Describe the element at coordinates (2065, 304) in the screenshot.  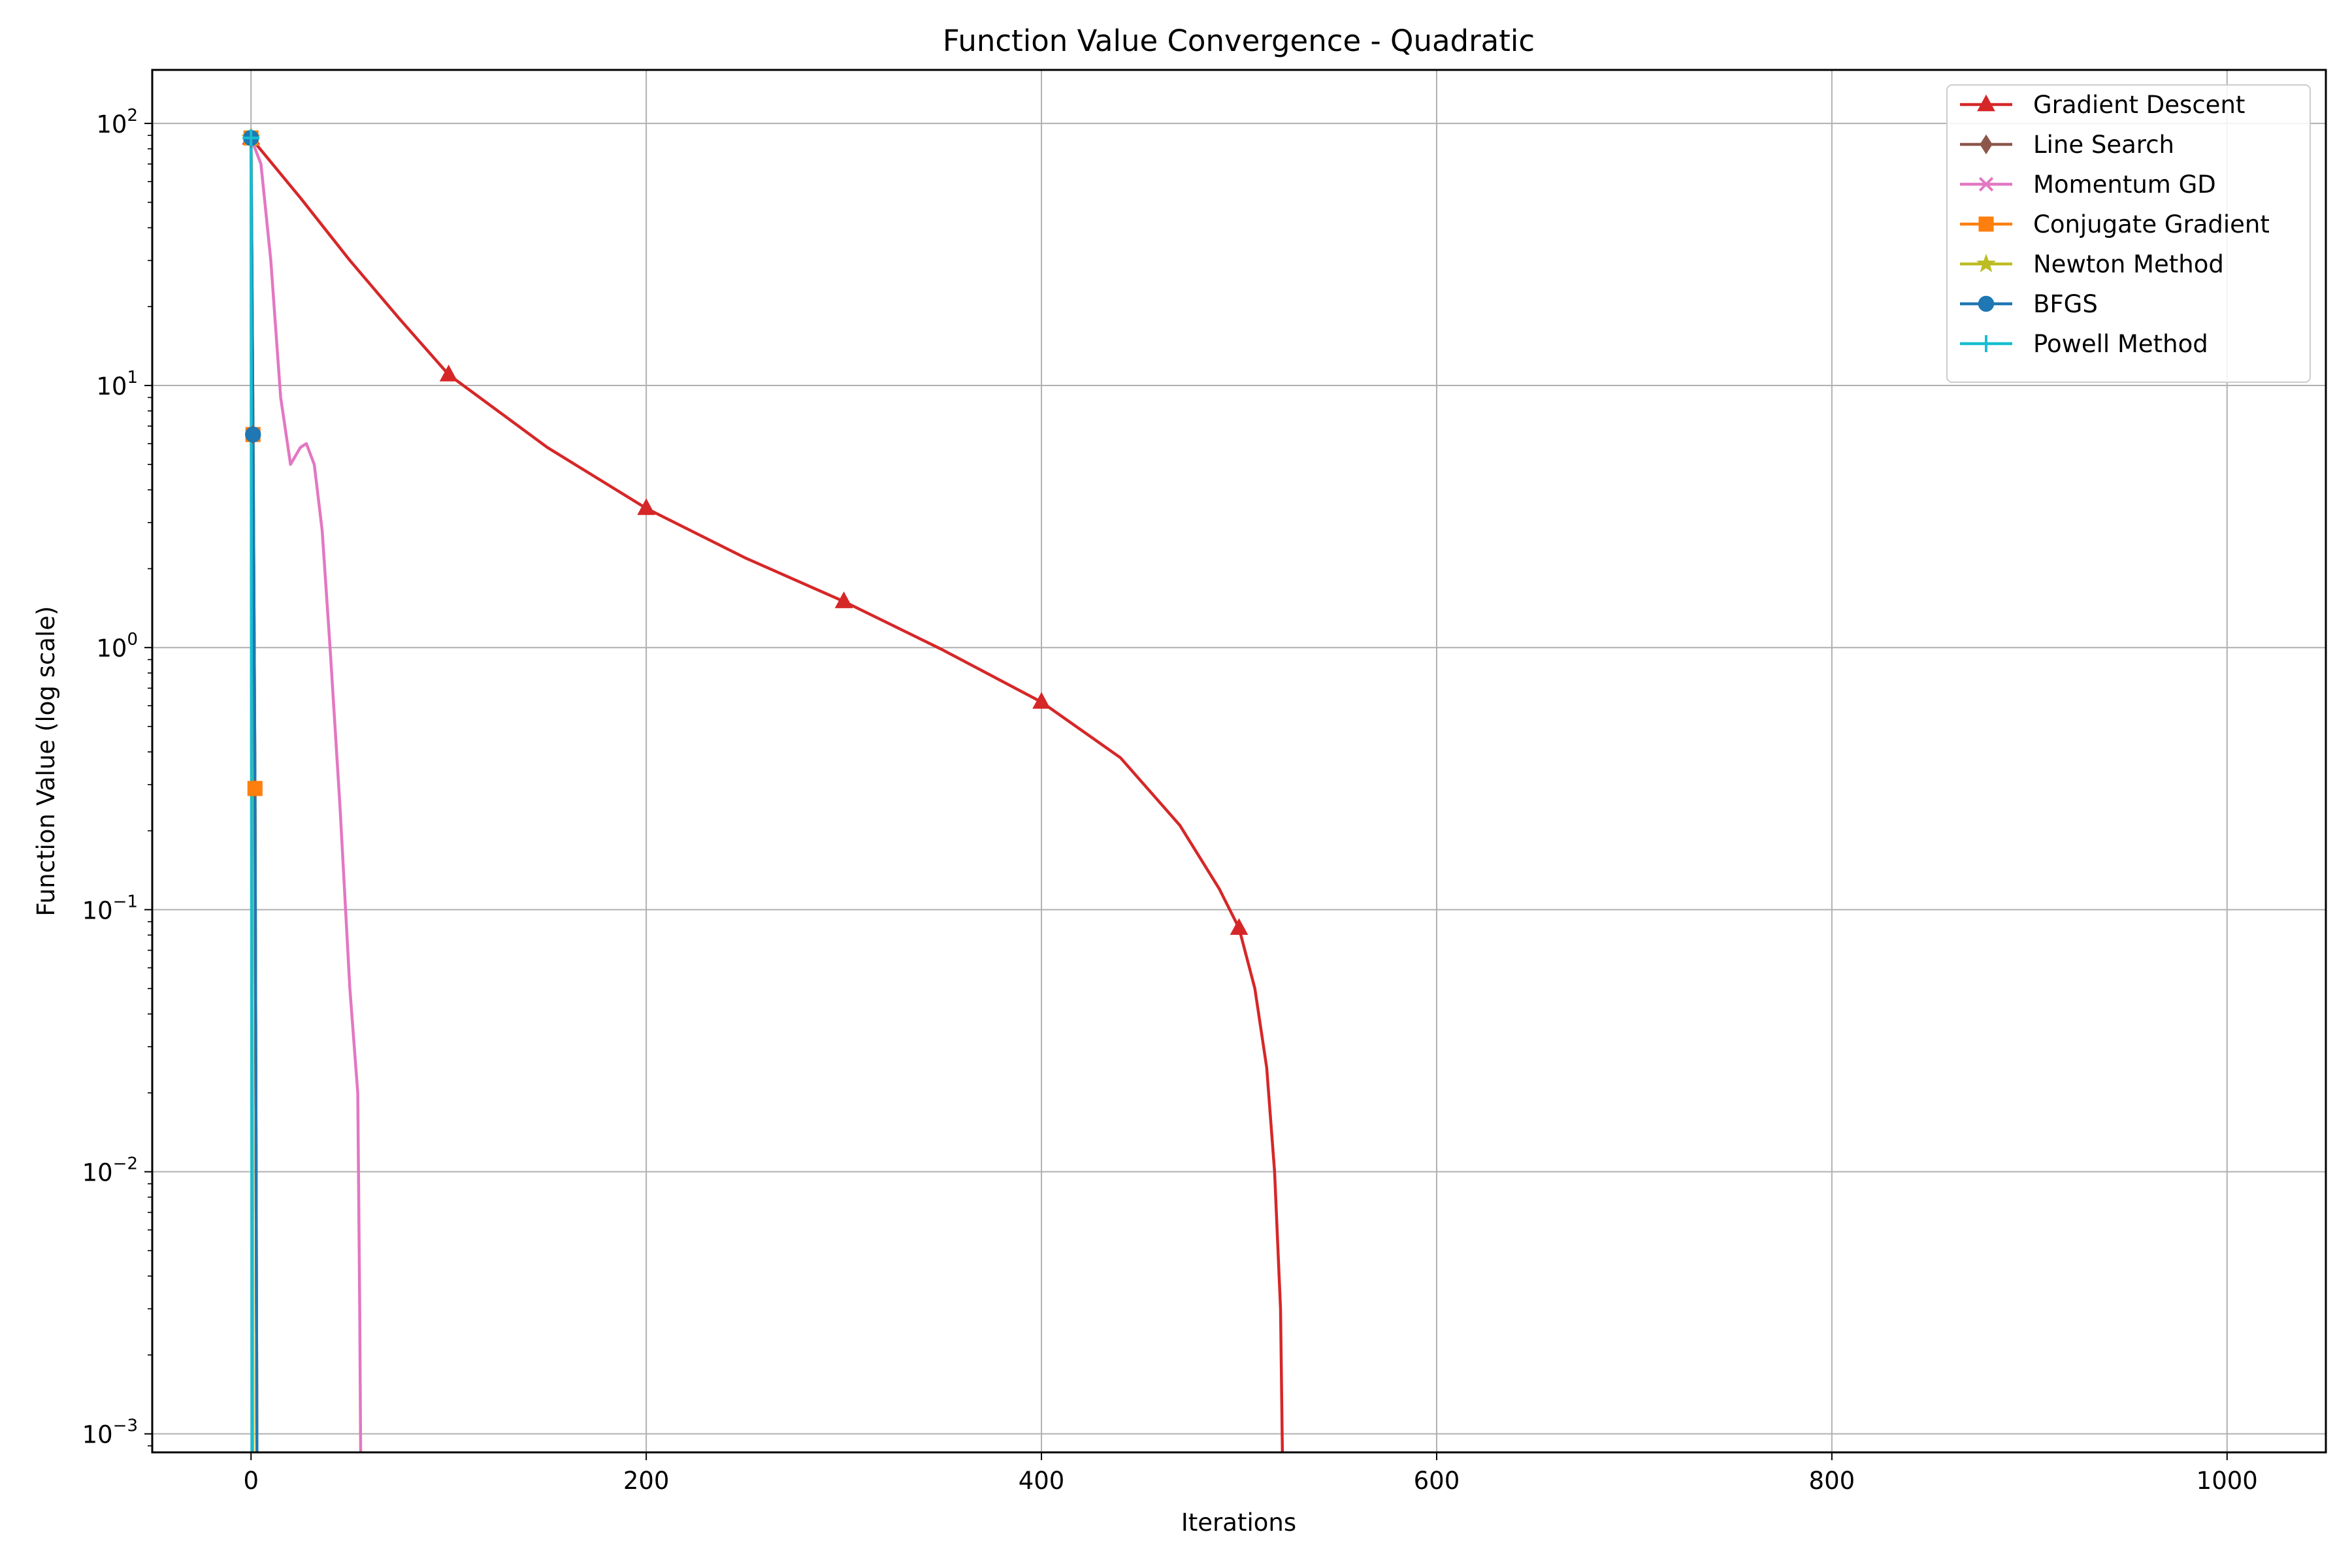
I see `legend-label: BFGS` at that location.